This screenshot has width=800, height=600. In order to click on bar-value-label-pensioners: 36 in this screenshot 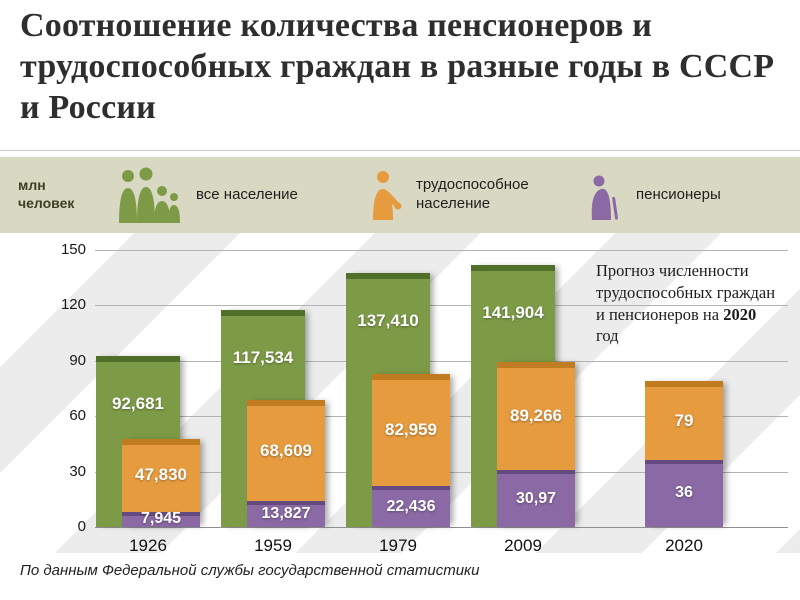, I will do `click(684, 493)`.